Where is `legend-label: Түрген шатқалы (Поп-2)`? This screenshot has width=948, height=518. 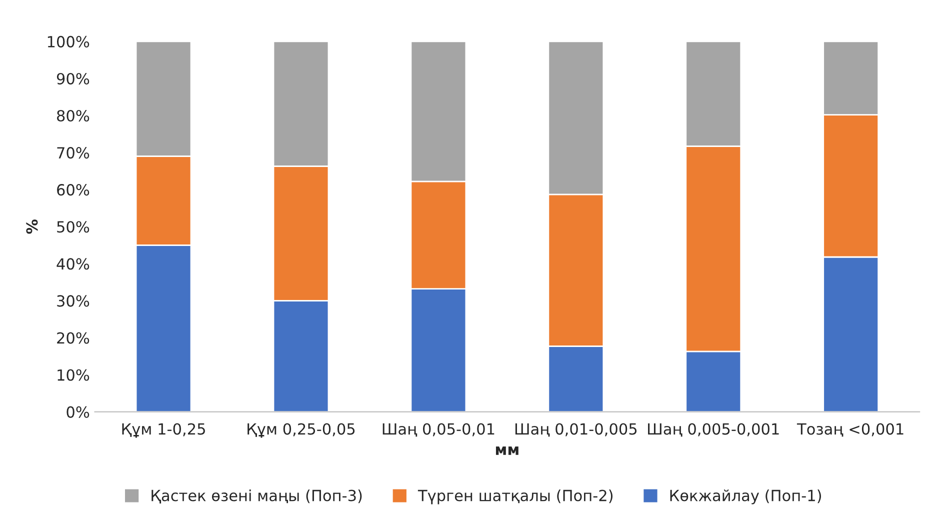 legend-label: Түрген шатқалы (Поп-2) is located at coordinates (515, 496).